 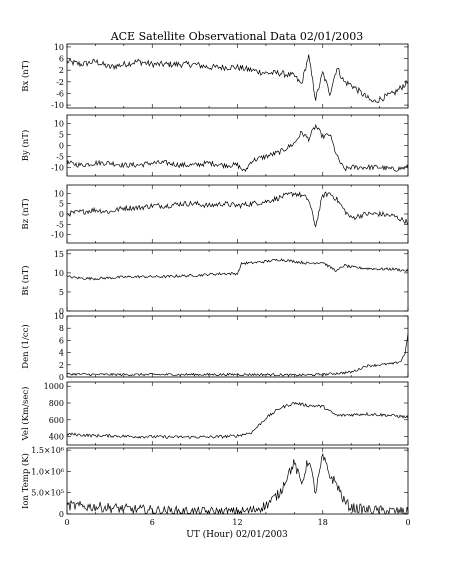 I want to click on y-tick-label: 1.0×10⁶, so click(x=47, y=471).